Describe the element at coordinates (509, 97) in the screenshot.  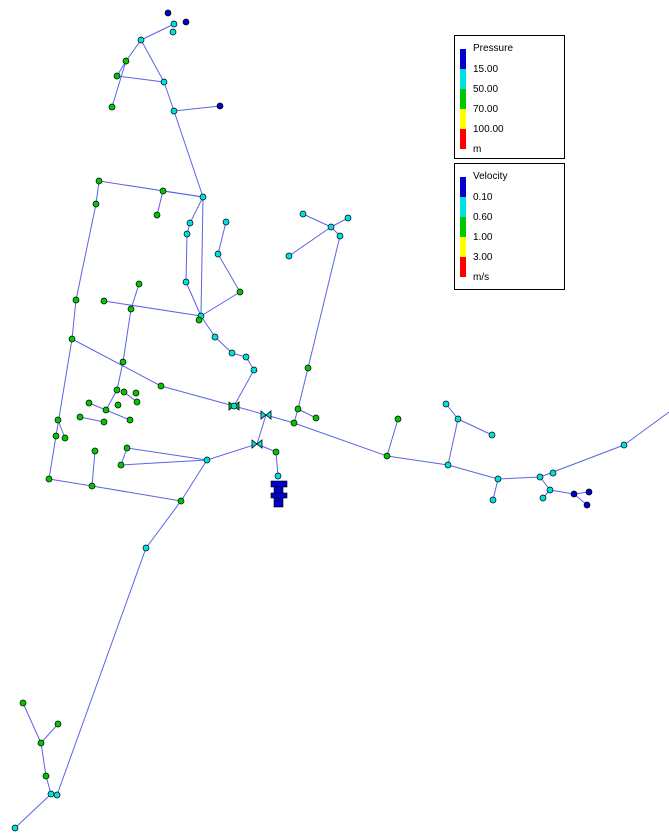
I see `pressure-legend: Pressure 15.00 50.00 70.00 100.00 m` at that location.